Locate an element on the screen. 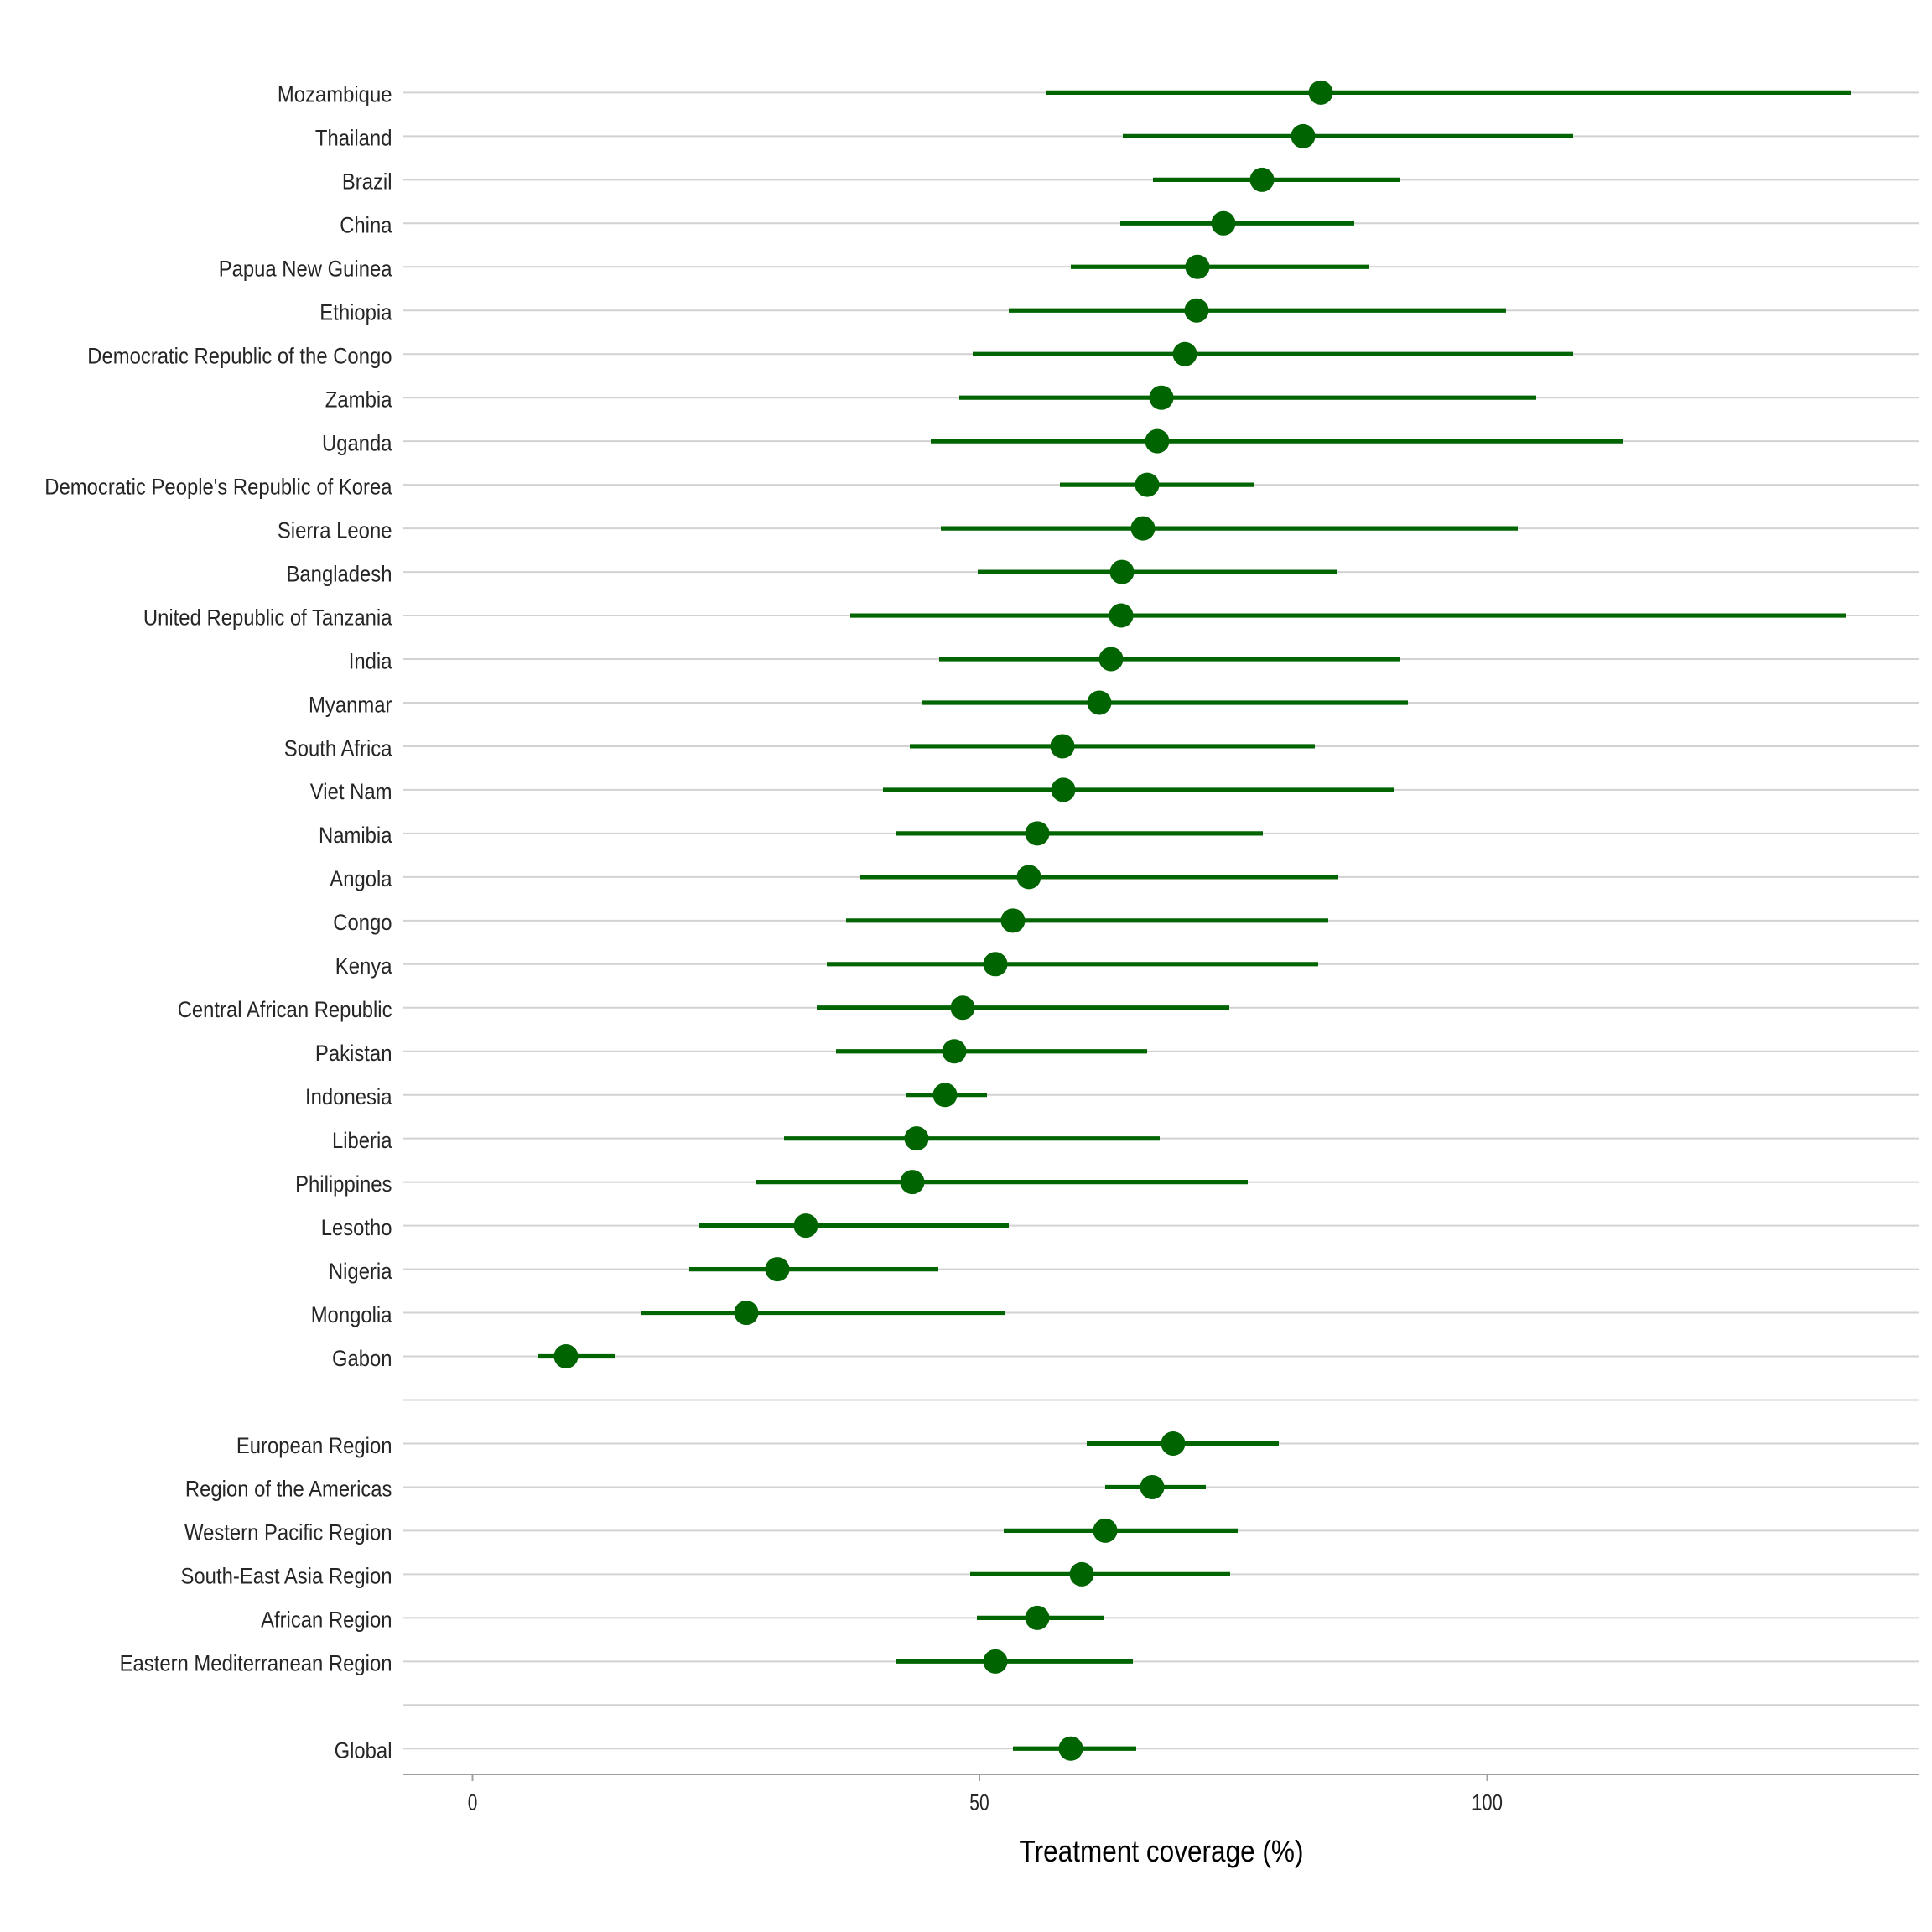 The image size is (1932, 1932). svg-text: United Republic of Tanzania is located at coordinates (267, 617).